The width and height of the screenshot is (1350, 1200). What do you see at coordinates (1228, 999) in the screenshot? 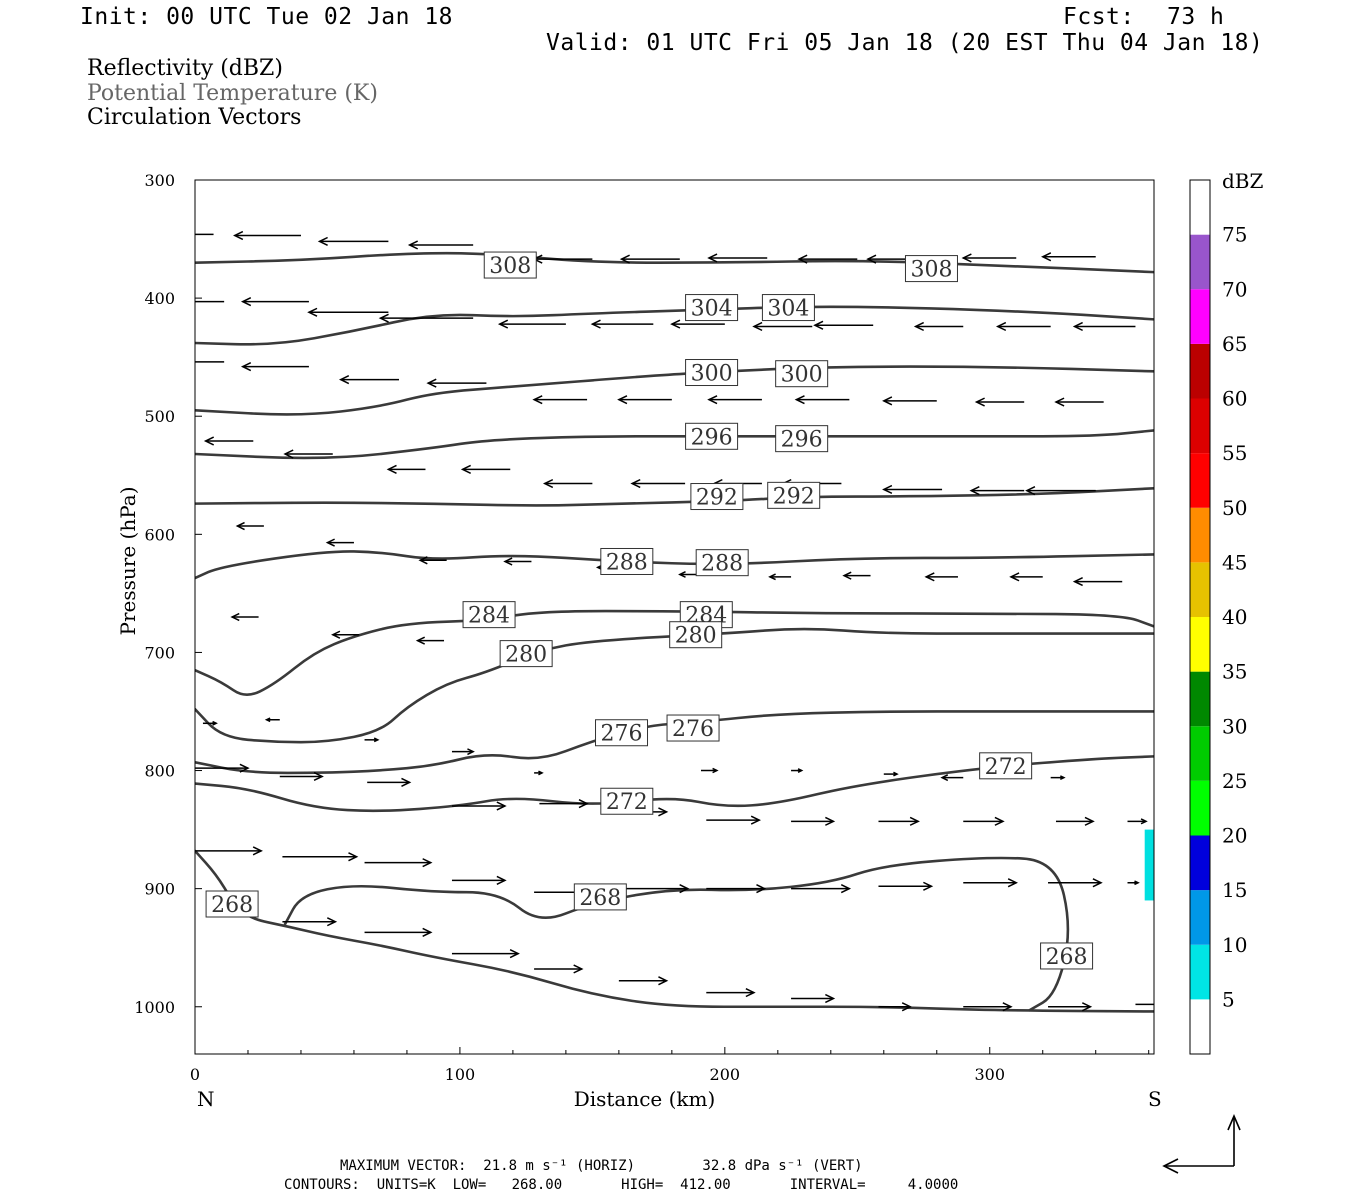
I see `colorbar-tick-label: 5` at bounding box center [1228, 999].